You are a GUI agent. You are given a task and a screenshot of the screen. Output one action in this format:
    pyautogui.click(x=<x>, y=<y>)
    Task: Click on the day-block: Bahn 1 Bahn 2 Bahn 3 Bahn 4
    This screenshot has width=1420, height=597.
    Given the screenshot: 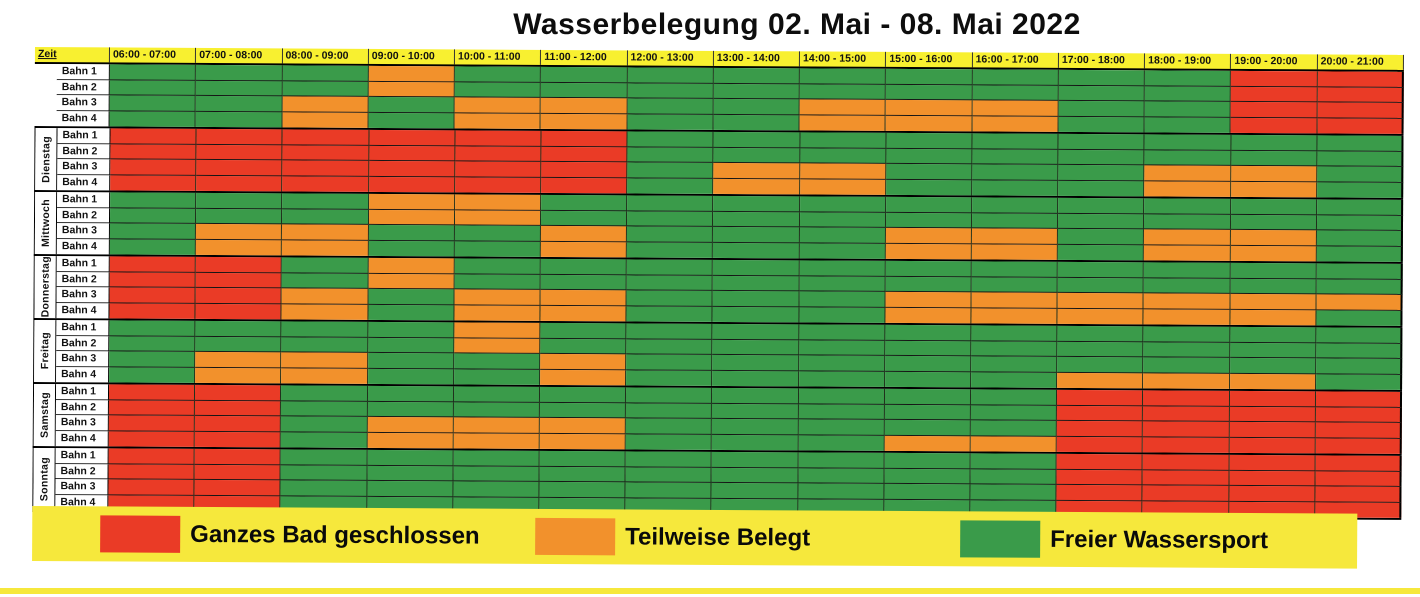 What is the action you would take?
    pyautogui.click(x=719, y=98)
    